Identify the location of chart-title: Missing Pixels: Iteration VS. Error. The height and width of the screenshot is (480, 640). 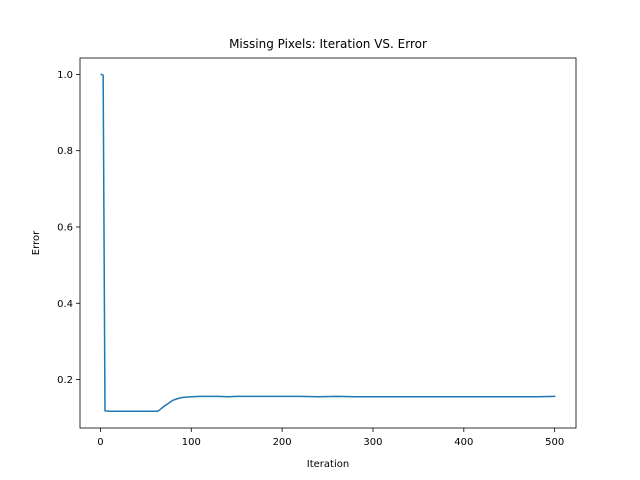
(328, 44).